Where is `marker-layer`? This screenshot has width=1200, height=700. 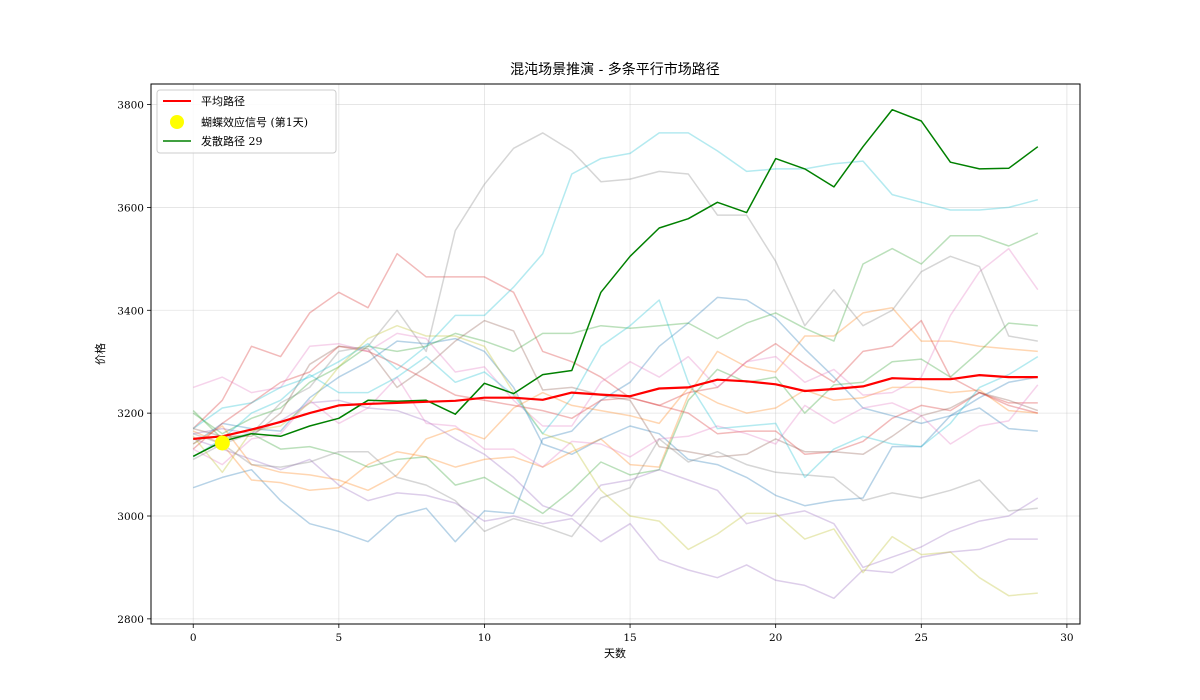
marker-layer is located at coordinates (222, 443).